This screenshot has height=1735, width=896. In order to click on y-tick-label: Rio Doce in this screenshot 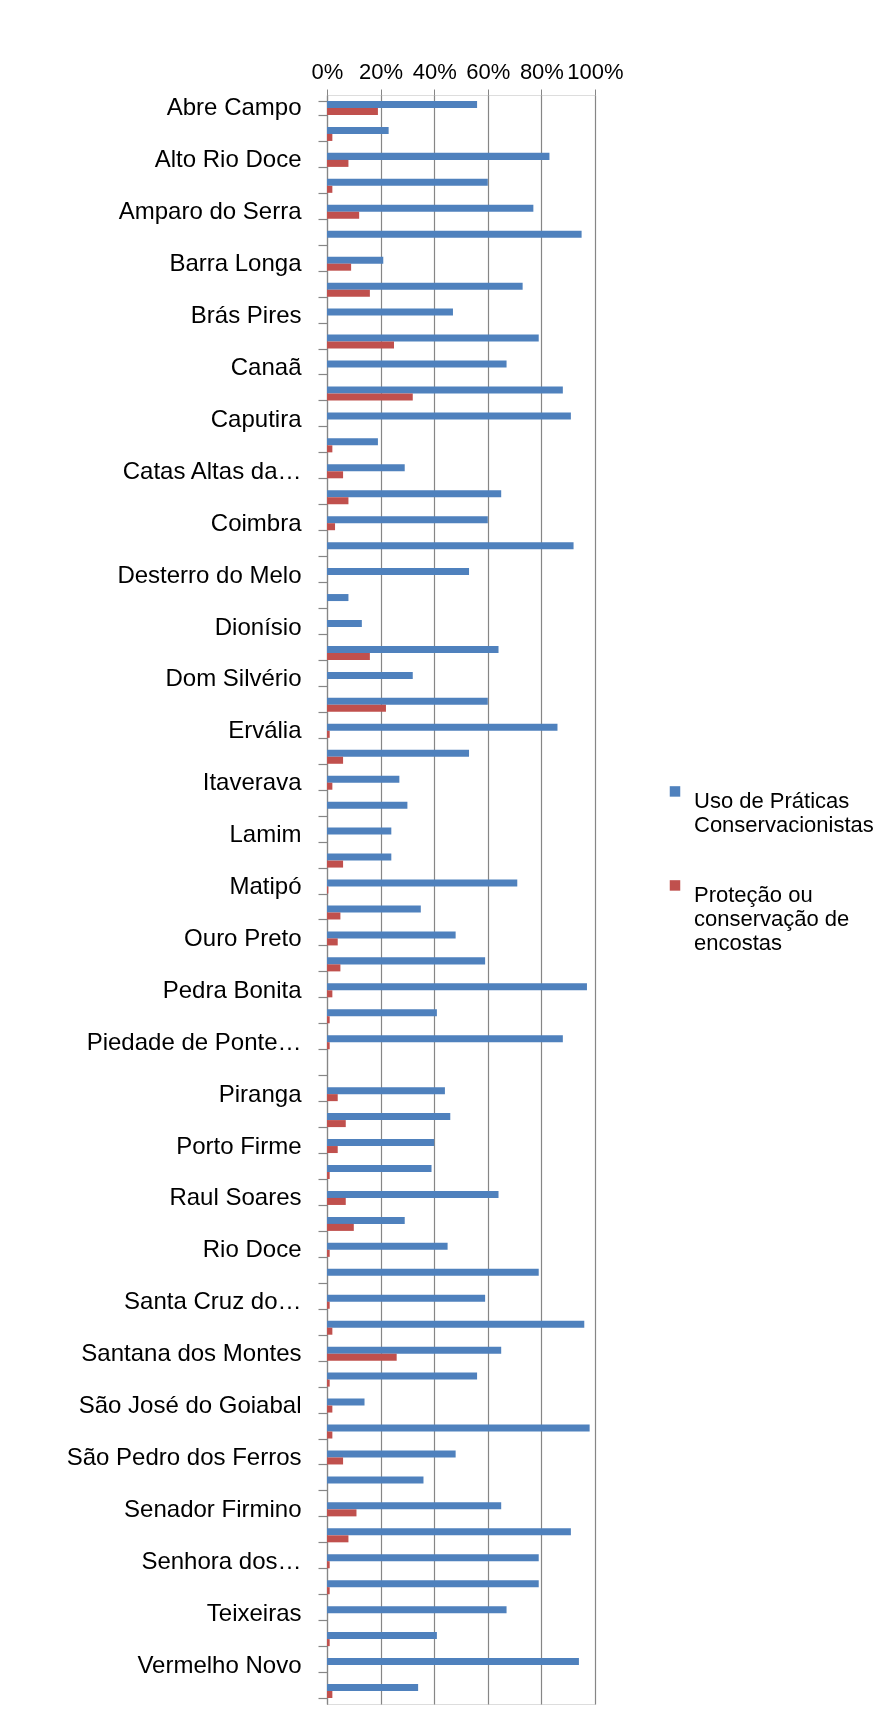, I will do `click(252, 1249)`.